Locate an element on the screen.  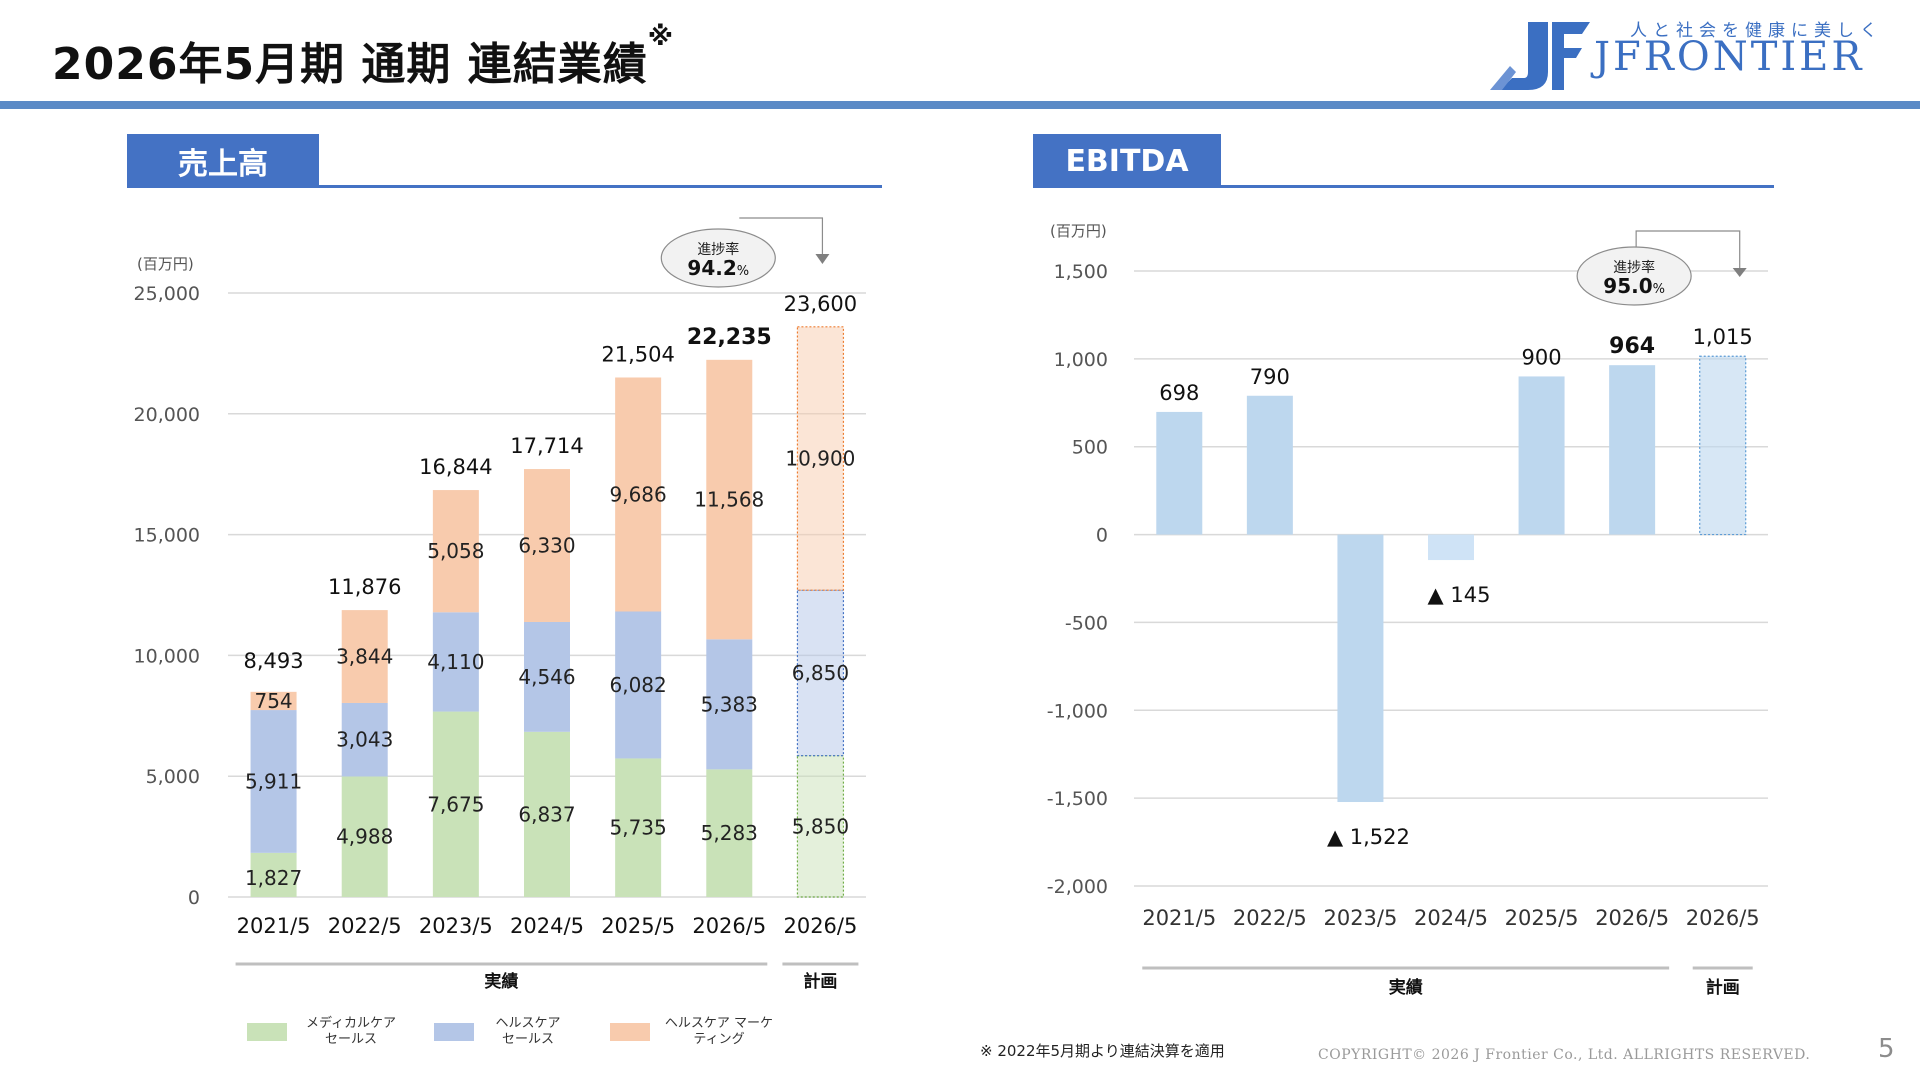
sales-total-label: 22,235 is located at coordinates (729, 337).